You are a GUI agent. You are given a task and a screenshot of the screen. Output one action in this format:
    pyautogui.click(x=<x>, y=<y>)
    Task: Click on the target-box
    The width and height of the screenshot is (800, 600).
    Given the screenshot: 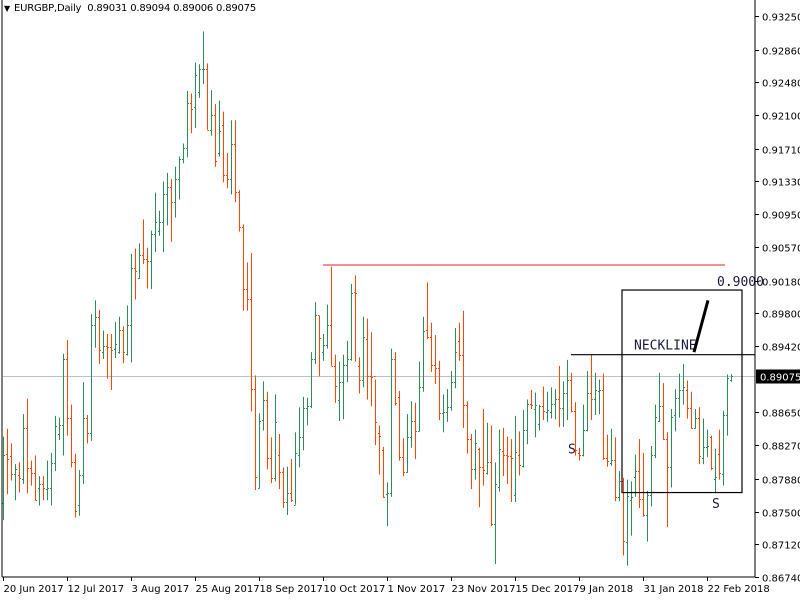 What is the action you would take?
    pyautogui.click(x=682, y=391)
    